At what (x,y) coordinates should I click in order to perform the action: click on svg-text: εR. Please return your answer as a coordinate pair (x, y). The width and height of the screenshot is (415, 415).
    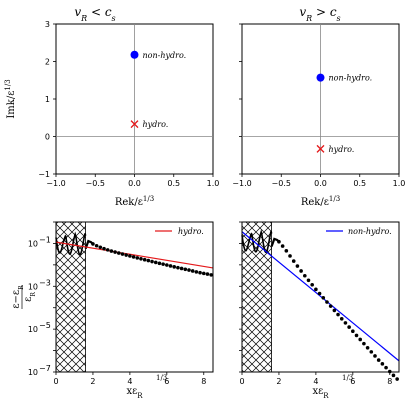
    Looking at the image, I should click on (30, 297).